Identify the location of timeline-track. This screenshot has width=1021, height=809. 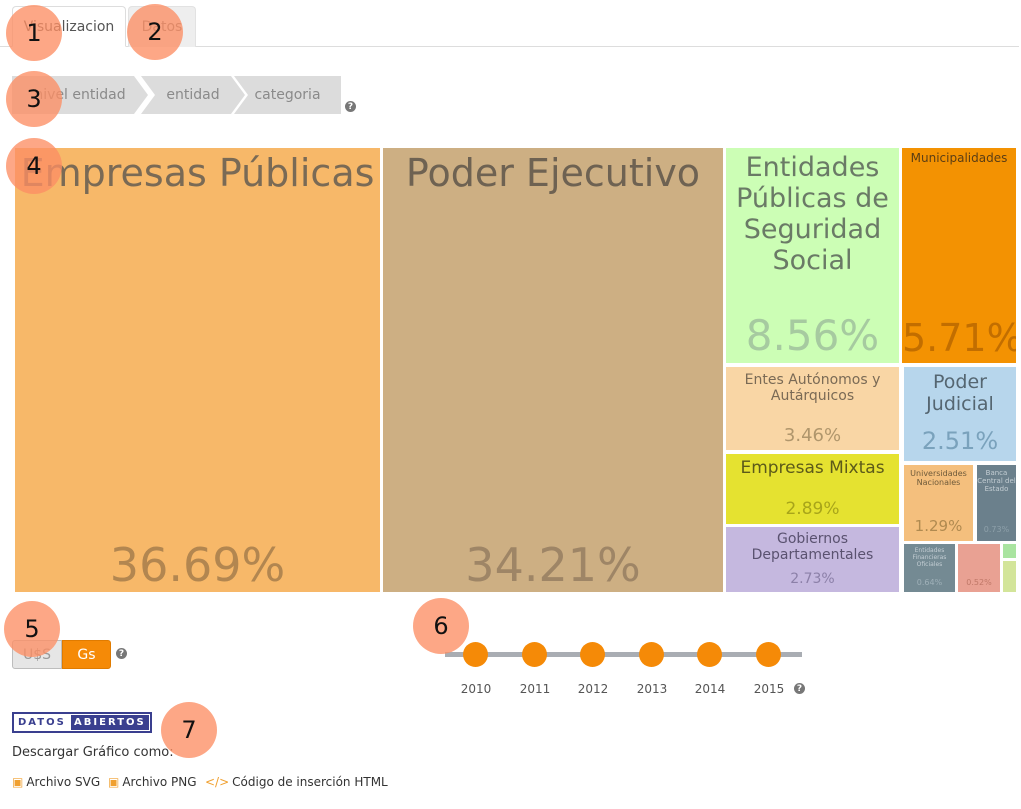
(623, 654).